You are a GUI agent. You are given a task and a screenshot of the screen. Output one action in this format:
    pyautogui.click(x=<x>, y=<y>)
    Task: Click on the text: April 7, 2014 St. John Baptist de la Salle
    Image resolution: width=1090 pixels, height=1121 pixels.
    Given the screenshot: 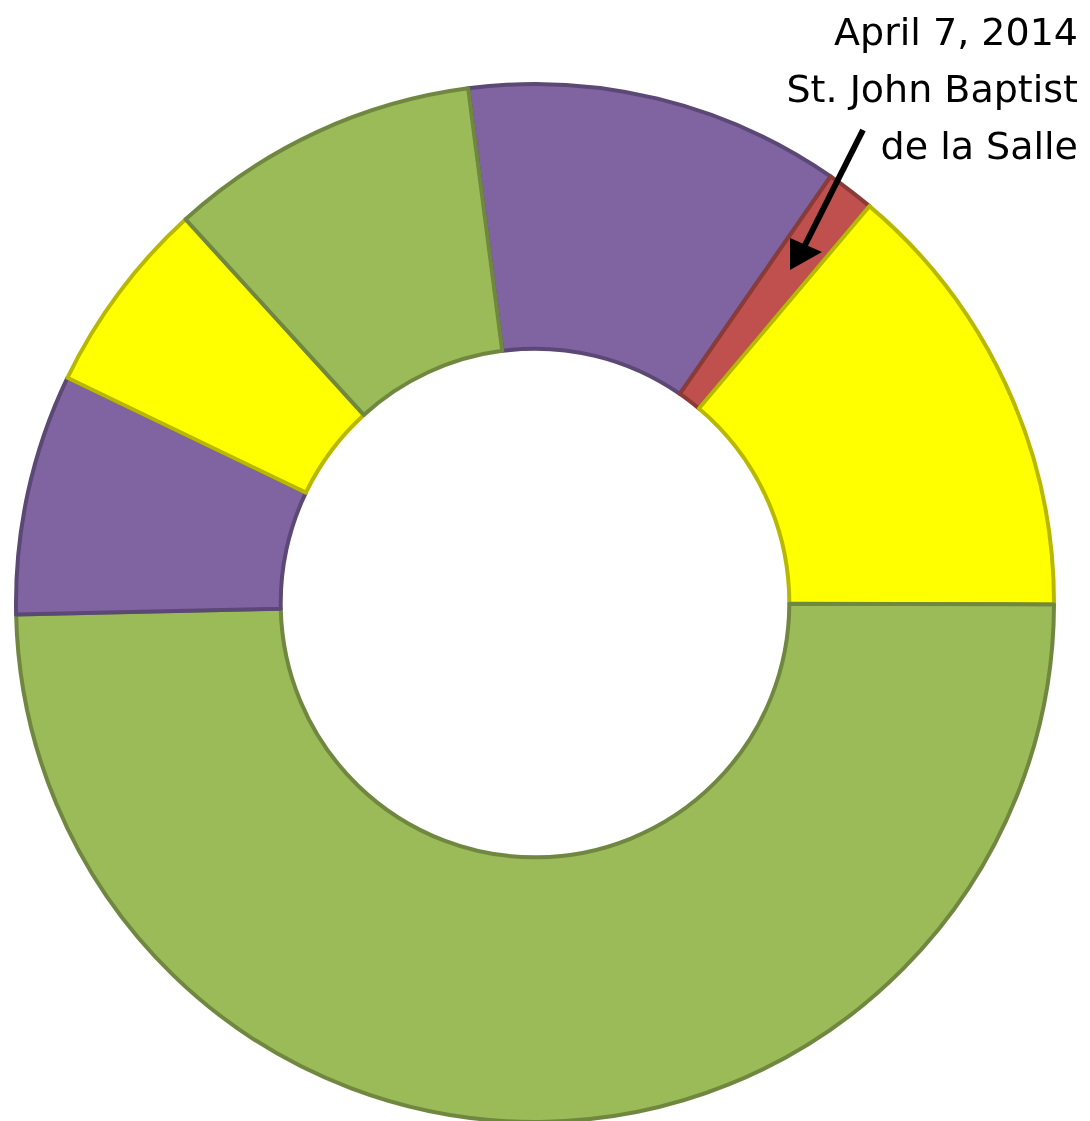 What is the action you would take?
    pyautogui.click(x=932, y=89)
    